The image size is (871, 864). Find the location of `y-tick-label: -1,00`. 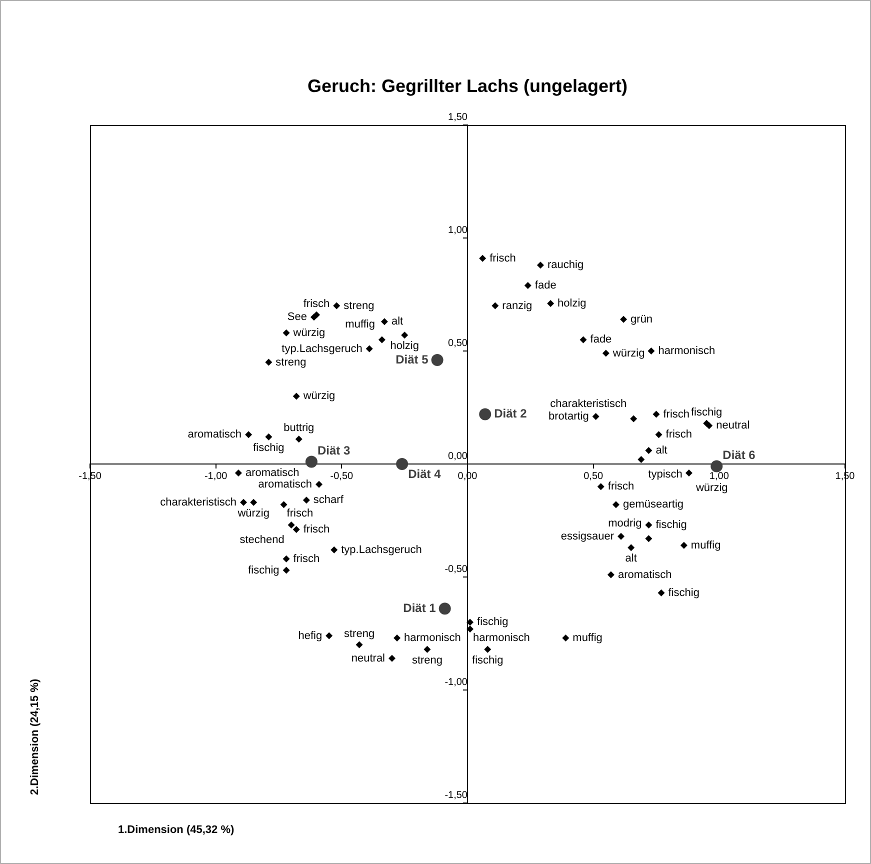

y-tick-label: -1,00 is located at coordinates (456, 682).